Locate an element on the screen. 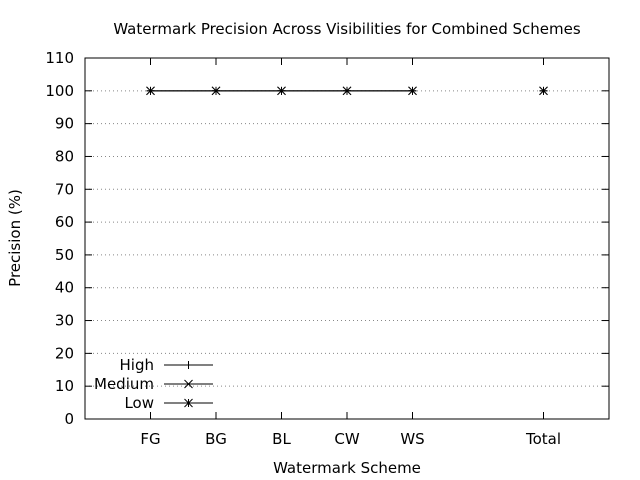  y-tick-label: 30 is located at coordinates (64, 321).